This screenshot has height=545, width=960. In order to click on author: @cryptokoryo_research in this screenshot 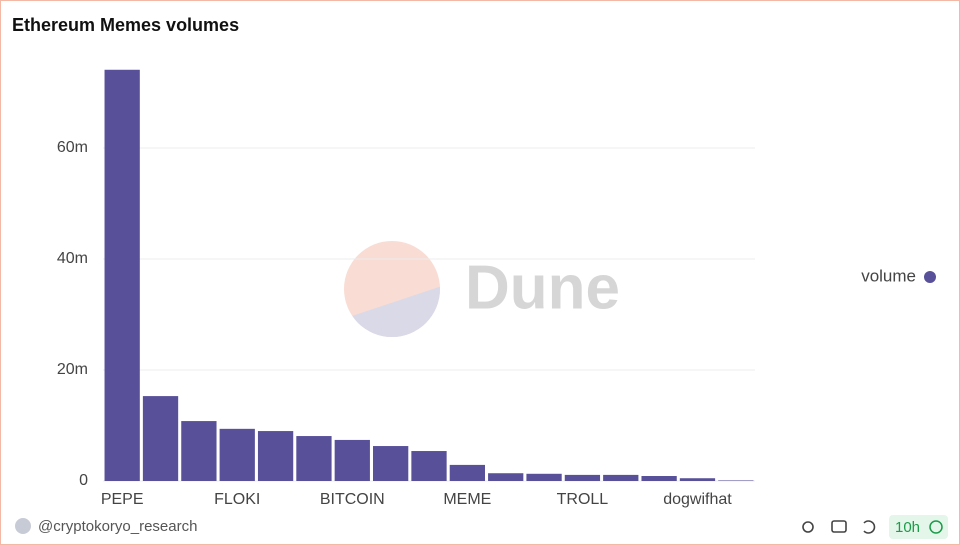, I will do `click(117, 526)`.